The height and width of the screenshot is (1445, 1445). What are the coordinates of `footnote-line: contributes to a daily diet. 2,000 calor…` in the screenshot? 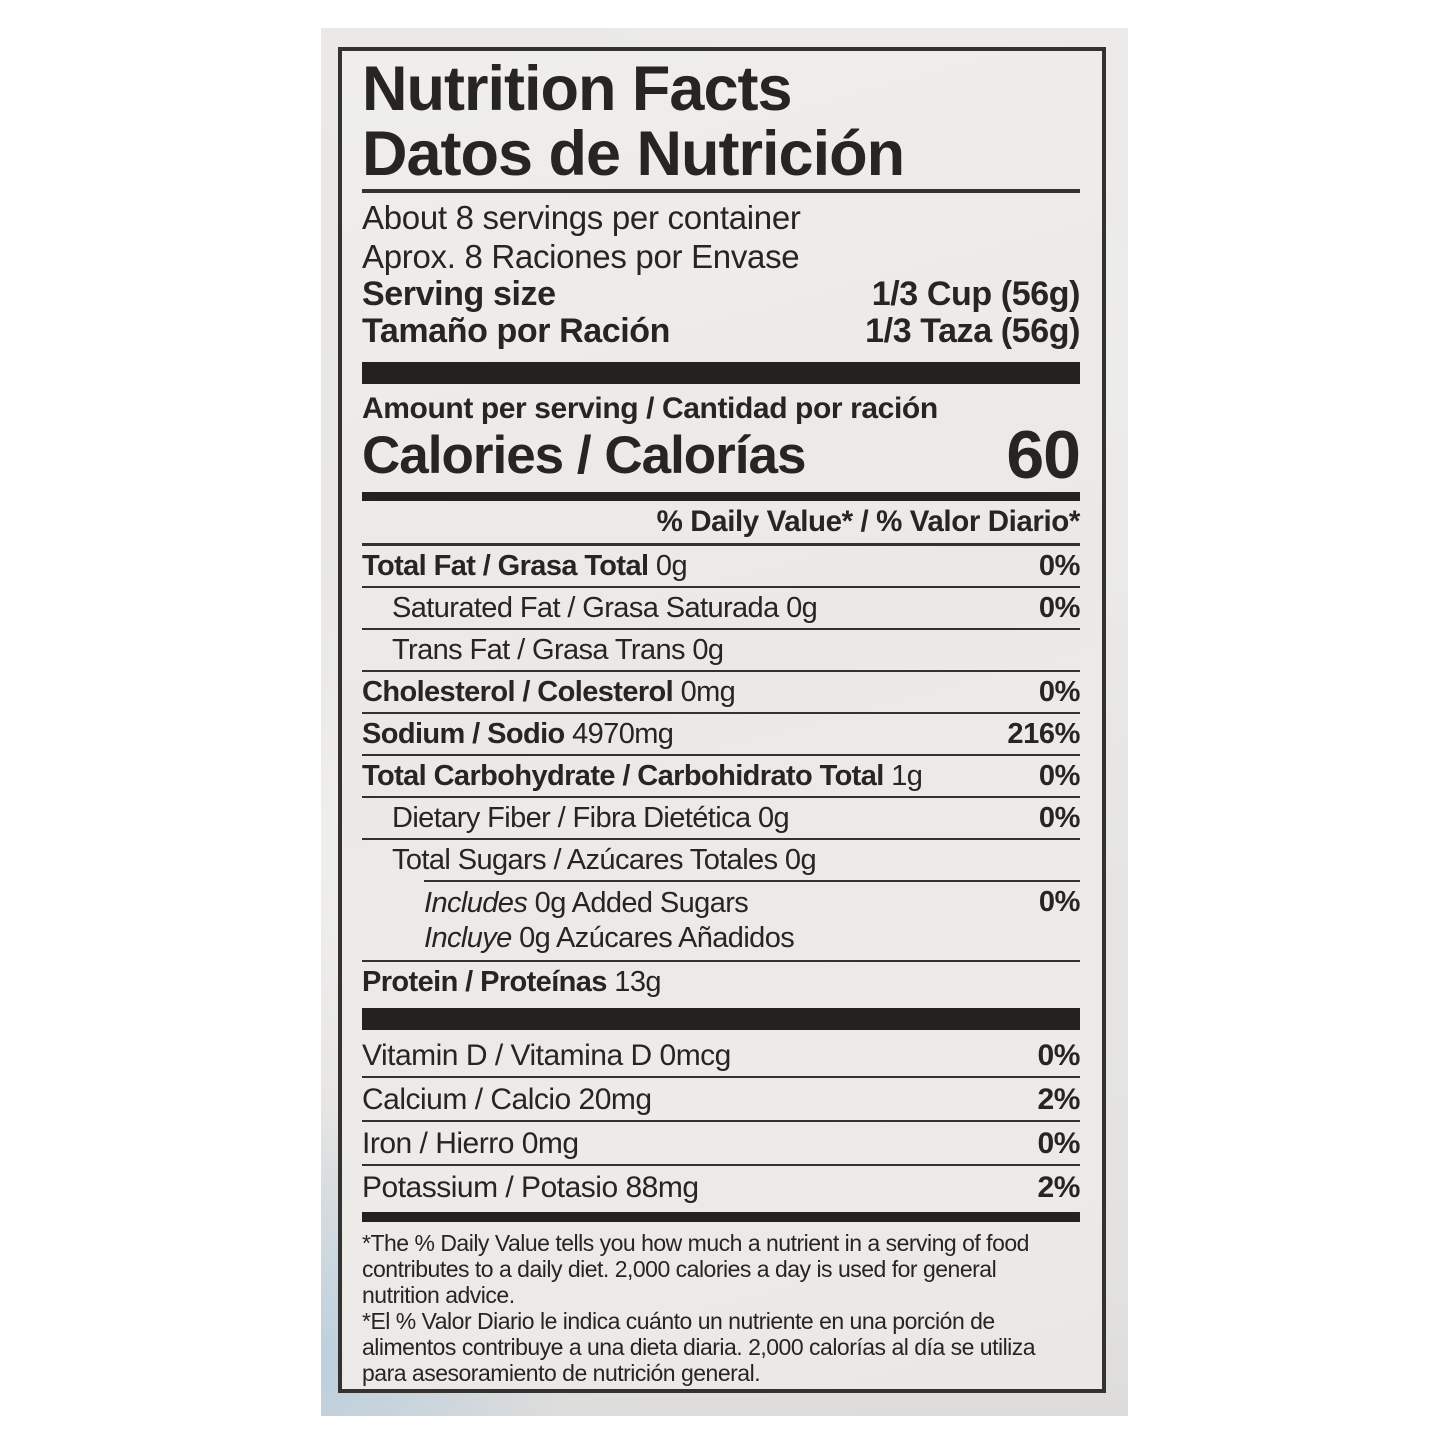 It's located at (679, 1269).